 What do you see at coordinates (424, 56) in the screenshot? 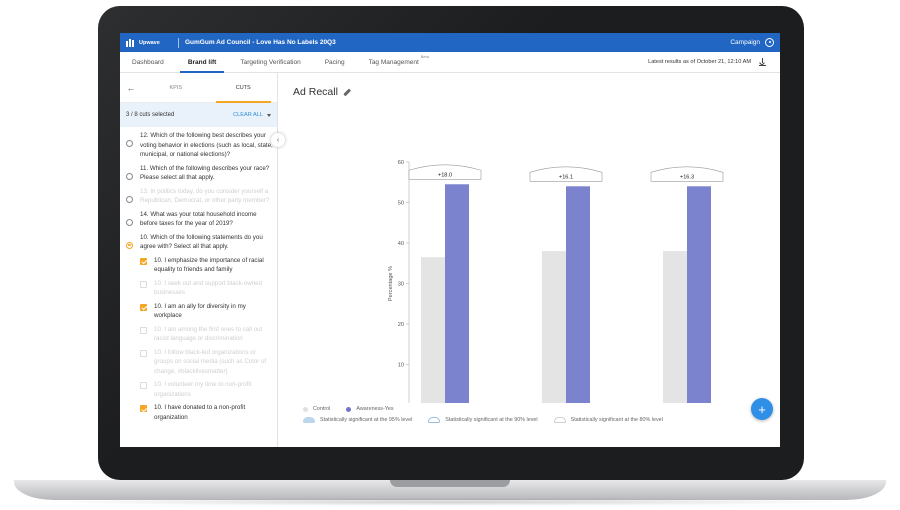
I see `beta-badge: Beta` at bounding box center [424, 56].